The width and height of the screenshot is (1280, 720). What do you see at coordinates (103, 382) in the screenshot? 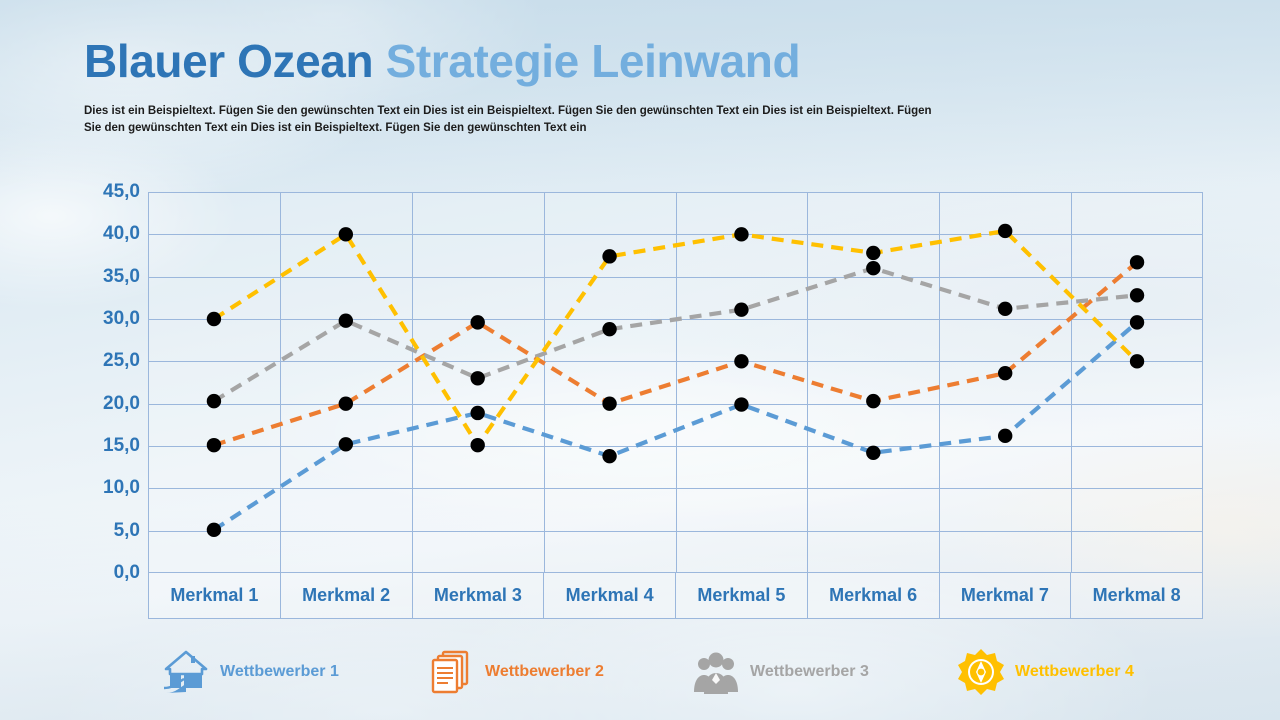
I see `y-axis: 0,0 5,0 10,0 15,0 20,0 25,0 30,0 35,0 40,0 45,0` at bounding box center [103, 382].